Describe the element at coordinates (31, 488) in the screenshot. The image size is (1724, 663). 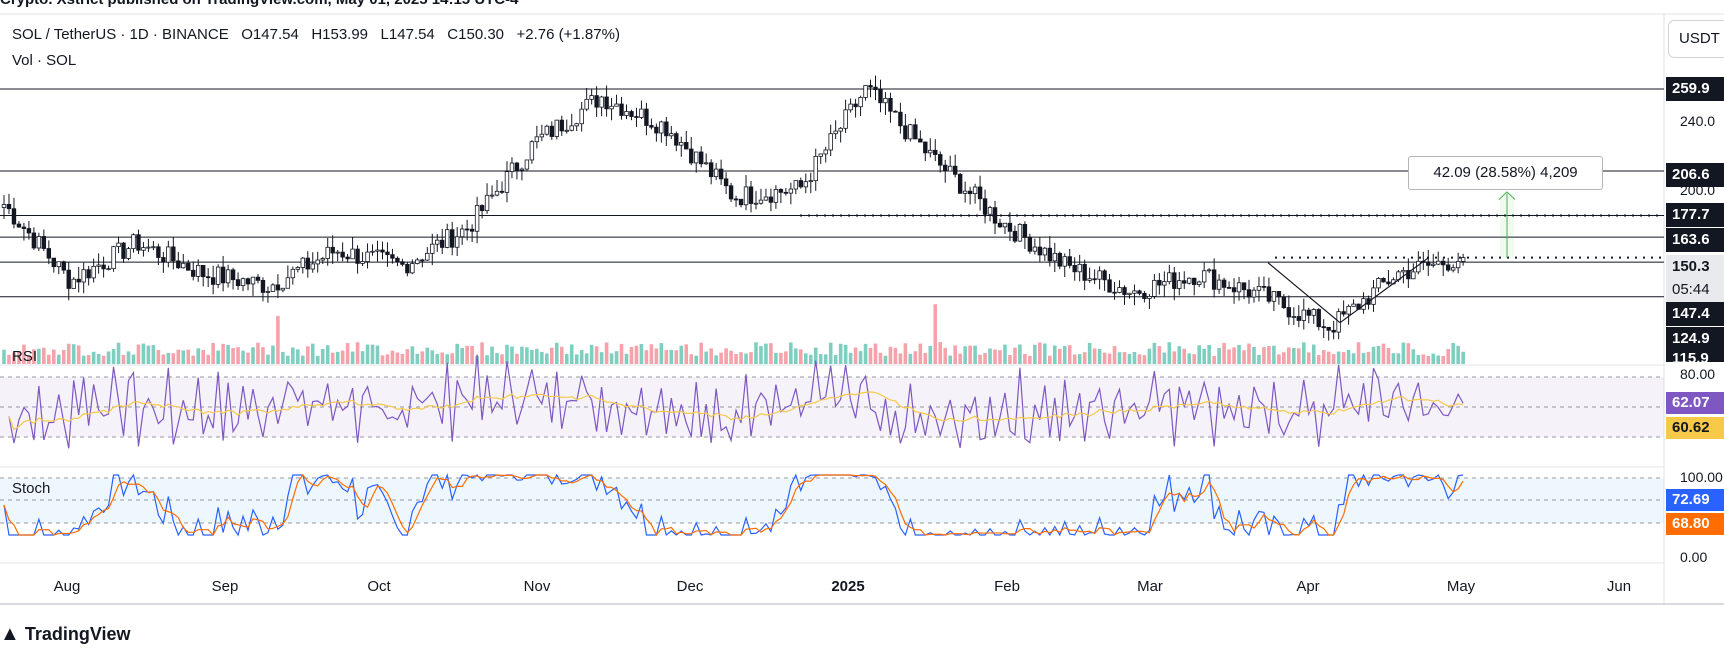
I see `stoch-title: Stoch` at that location.